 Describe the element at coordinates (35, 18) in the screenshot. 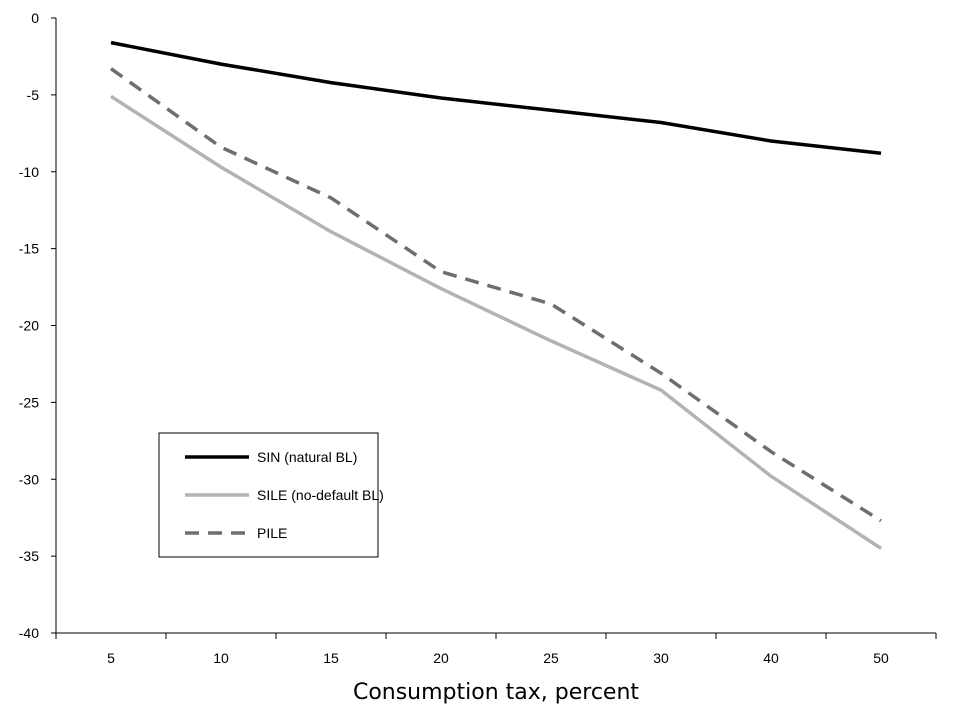

I see `y-tick-label: 0` at that location.